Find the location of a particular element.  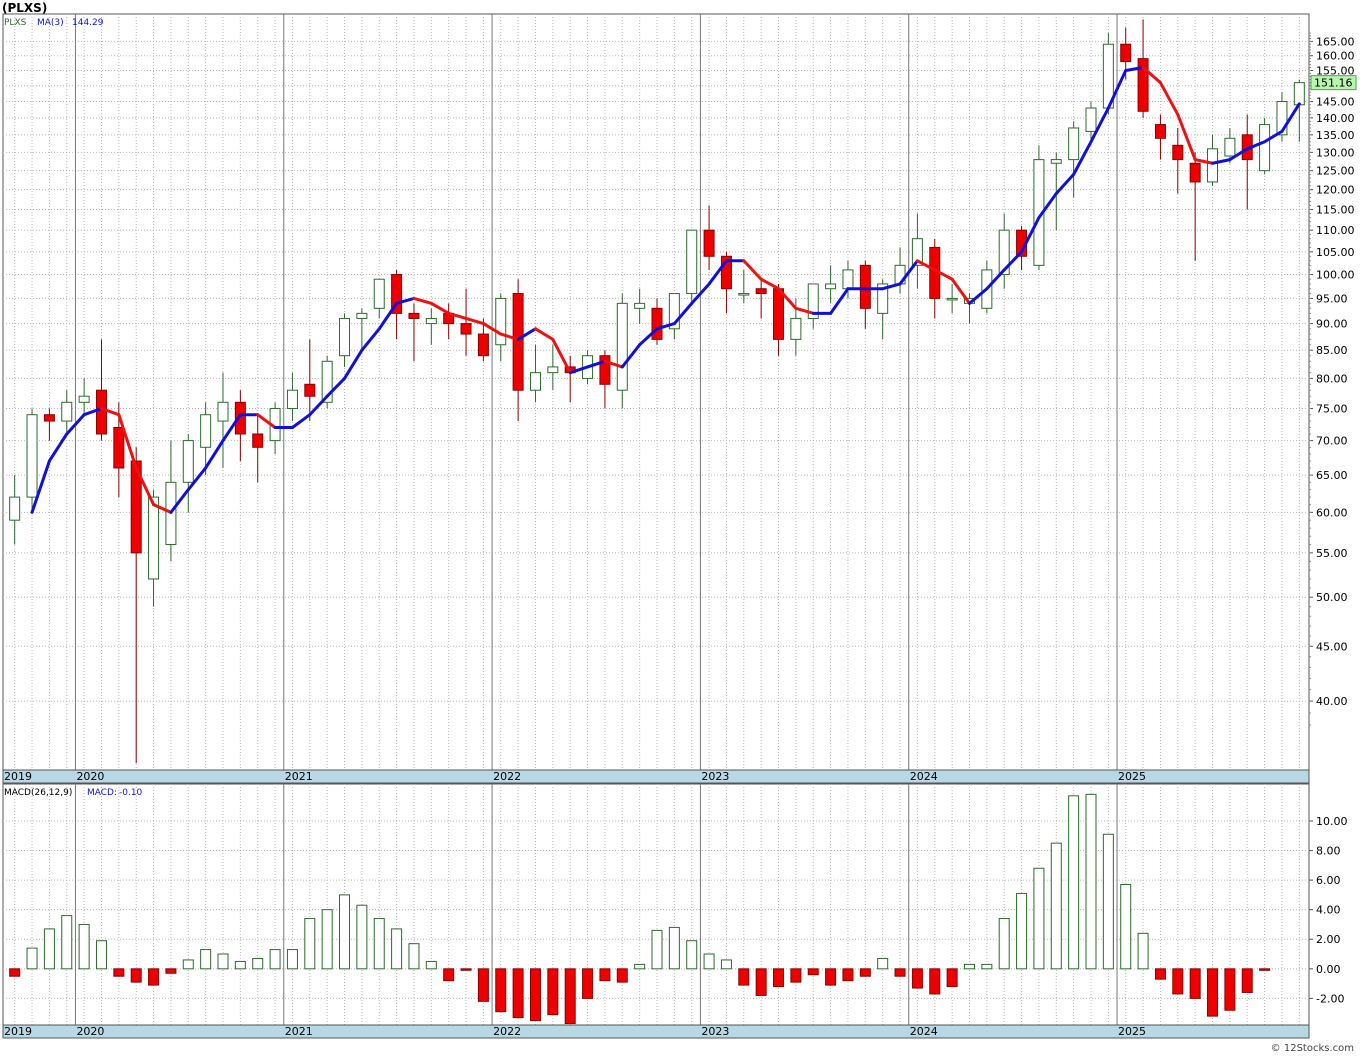

x-axis-year-label: 2020 is located at coordinates (90, 776).